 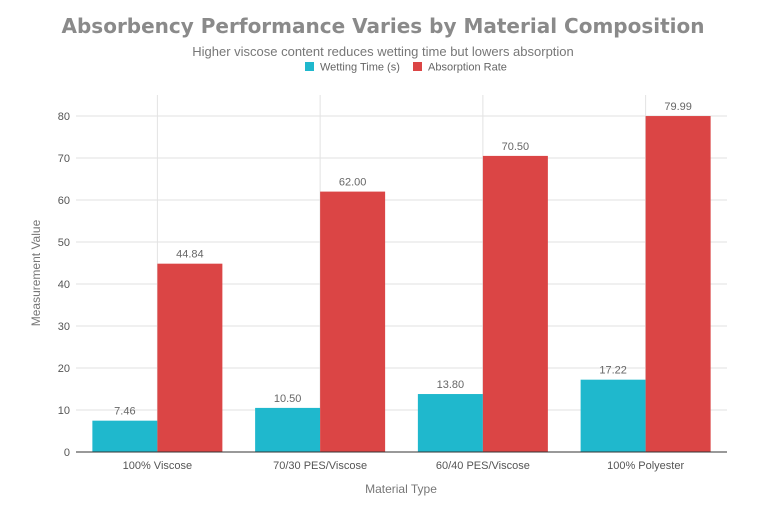 I want to click on y-tick-label: 10, so click(x=64, y=411).